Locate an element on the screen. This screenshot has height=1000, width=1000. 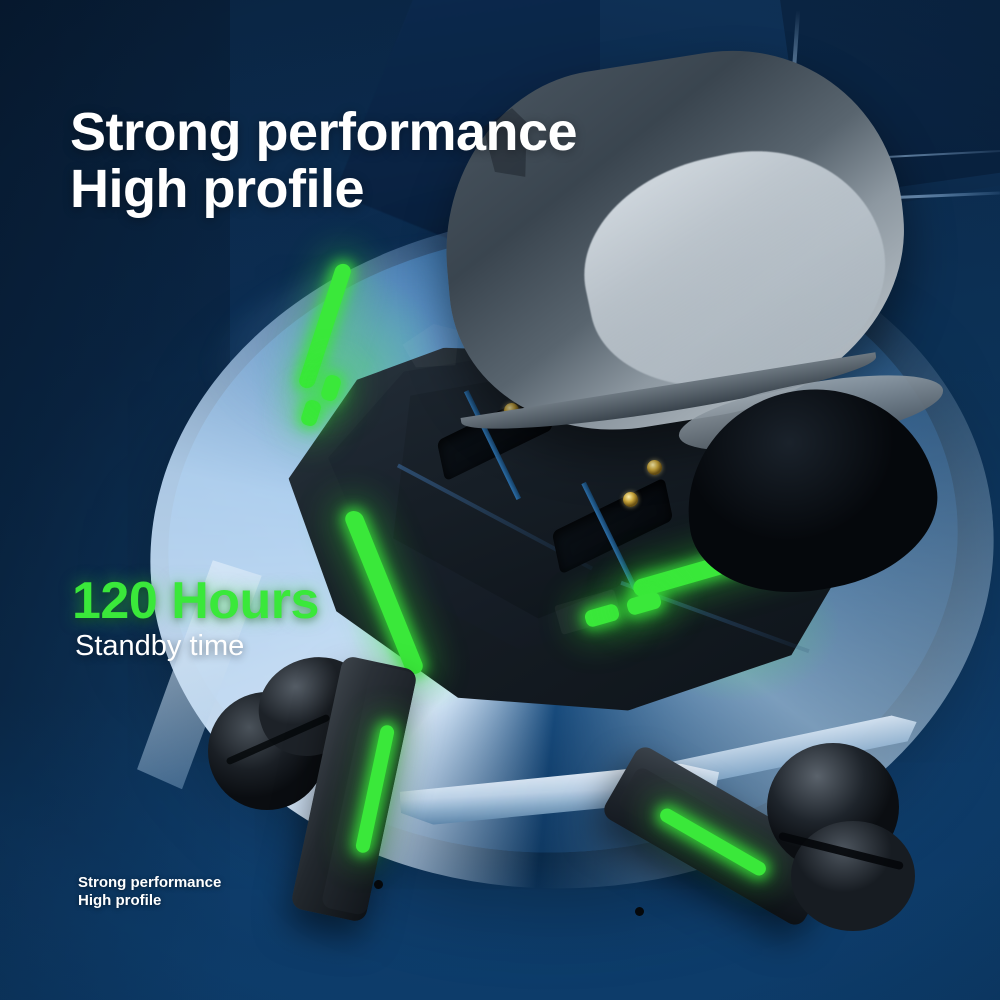
headline-line-2: High profile is located at coordinates (217, 189).